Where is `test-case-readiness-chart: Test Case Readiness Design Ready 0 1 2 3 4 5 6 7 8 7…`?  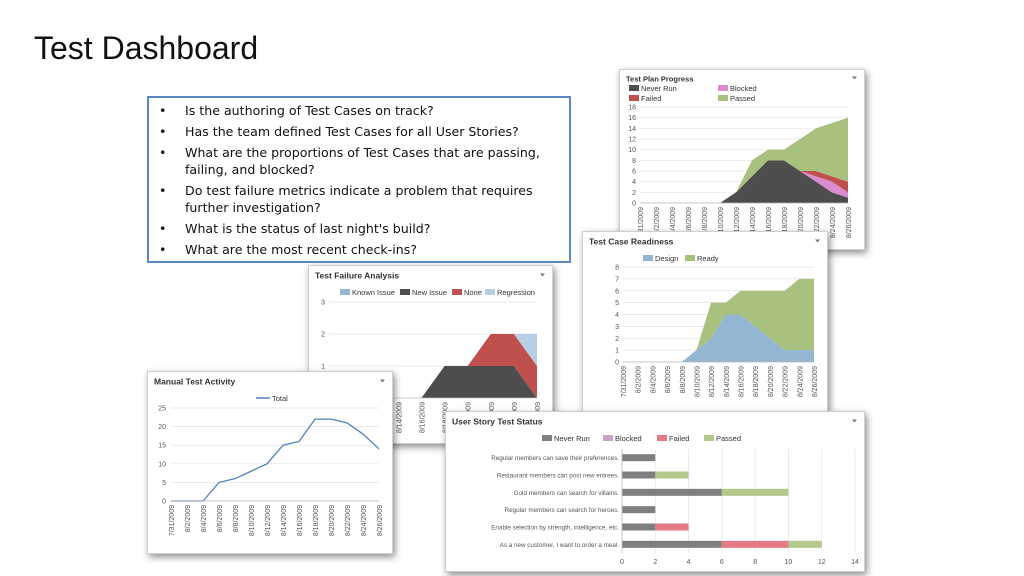 test-case-readiness-chart: Test Case Readiness Design Ready 0 1 2 3 4 5 6 7 8 7… is located at coordinates (704, 317).